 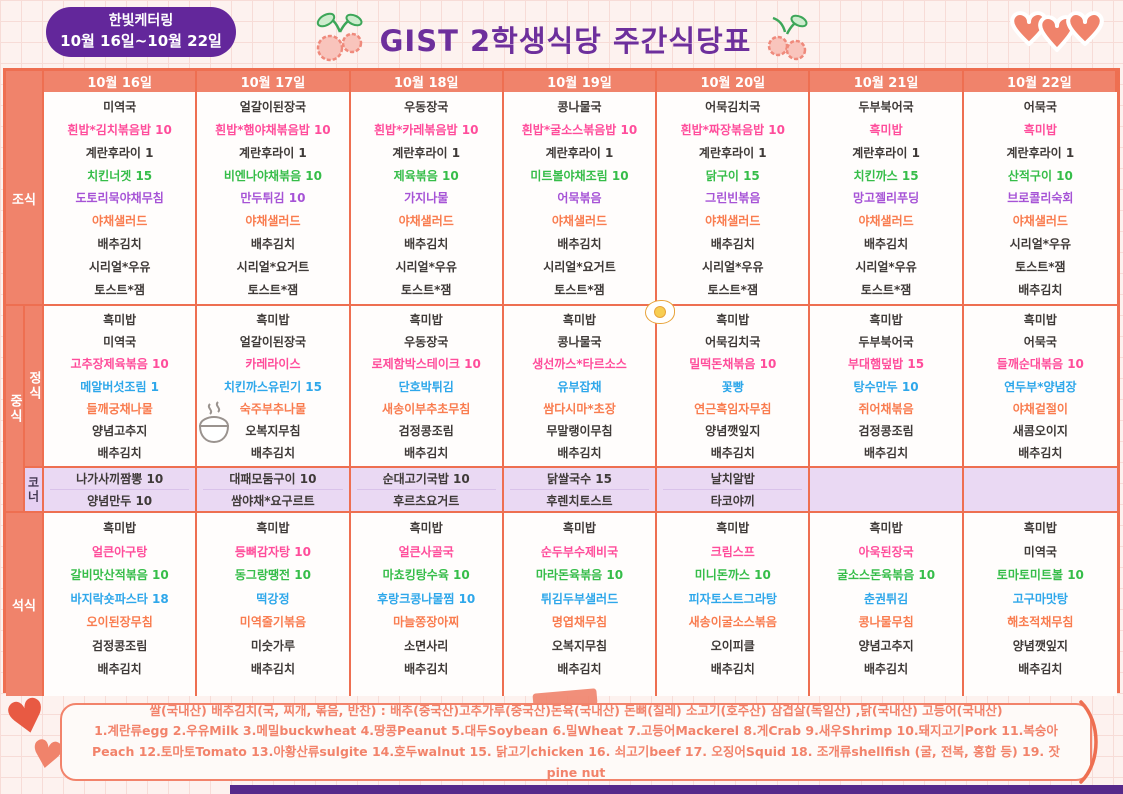 What do you see at coordinates (272, 175) in the screenshot?
I see `menu-item: 비엔나야채볶음 10` at bounding box center [272, 175].